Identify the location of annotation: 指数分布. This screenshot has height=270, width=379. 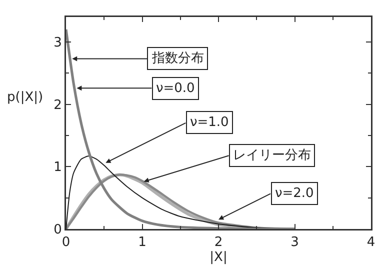
(177, 58).